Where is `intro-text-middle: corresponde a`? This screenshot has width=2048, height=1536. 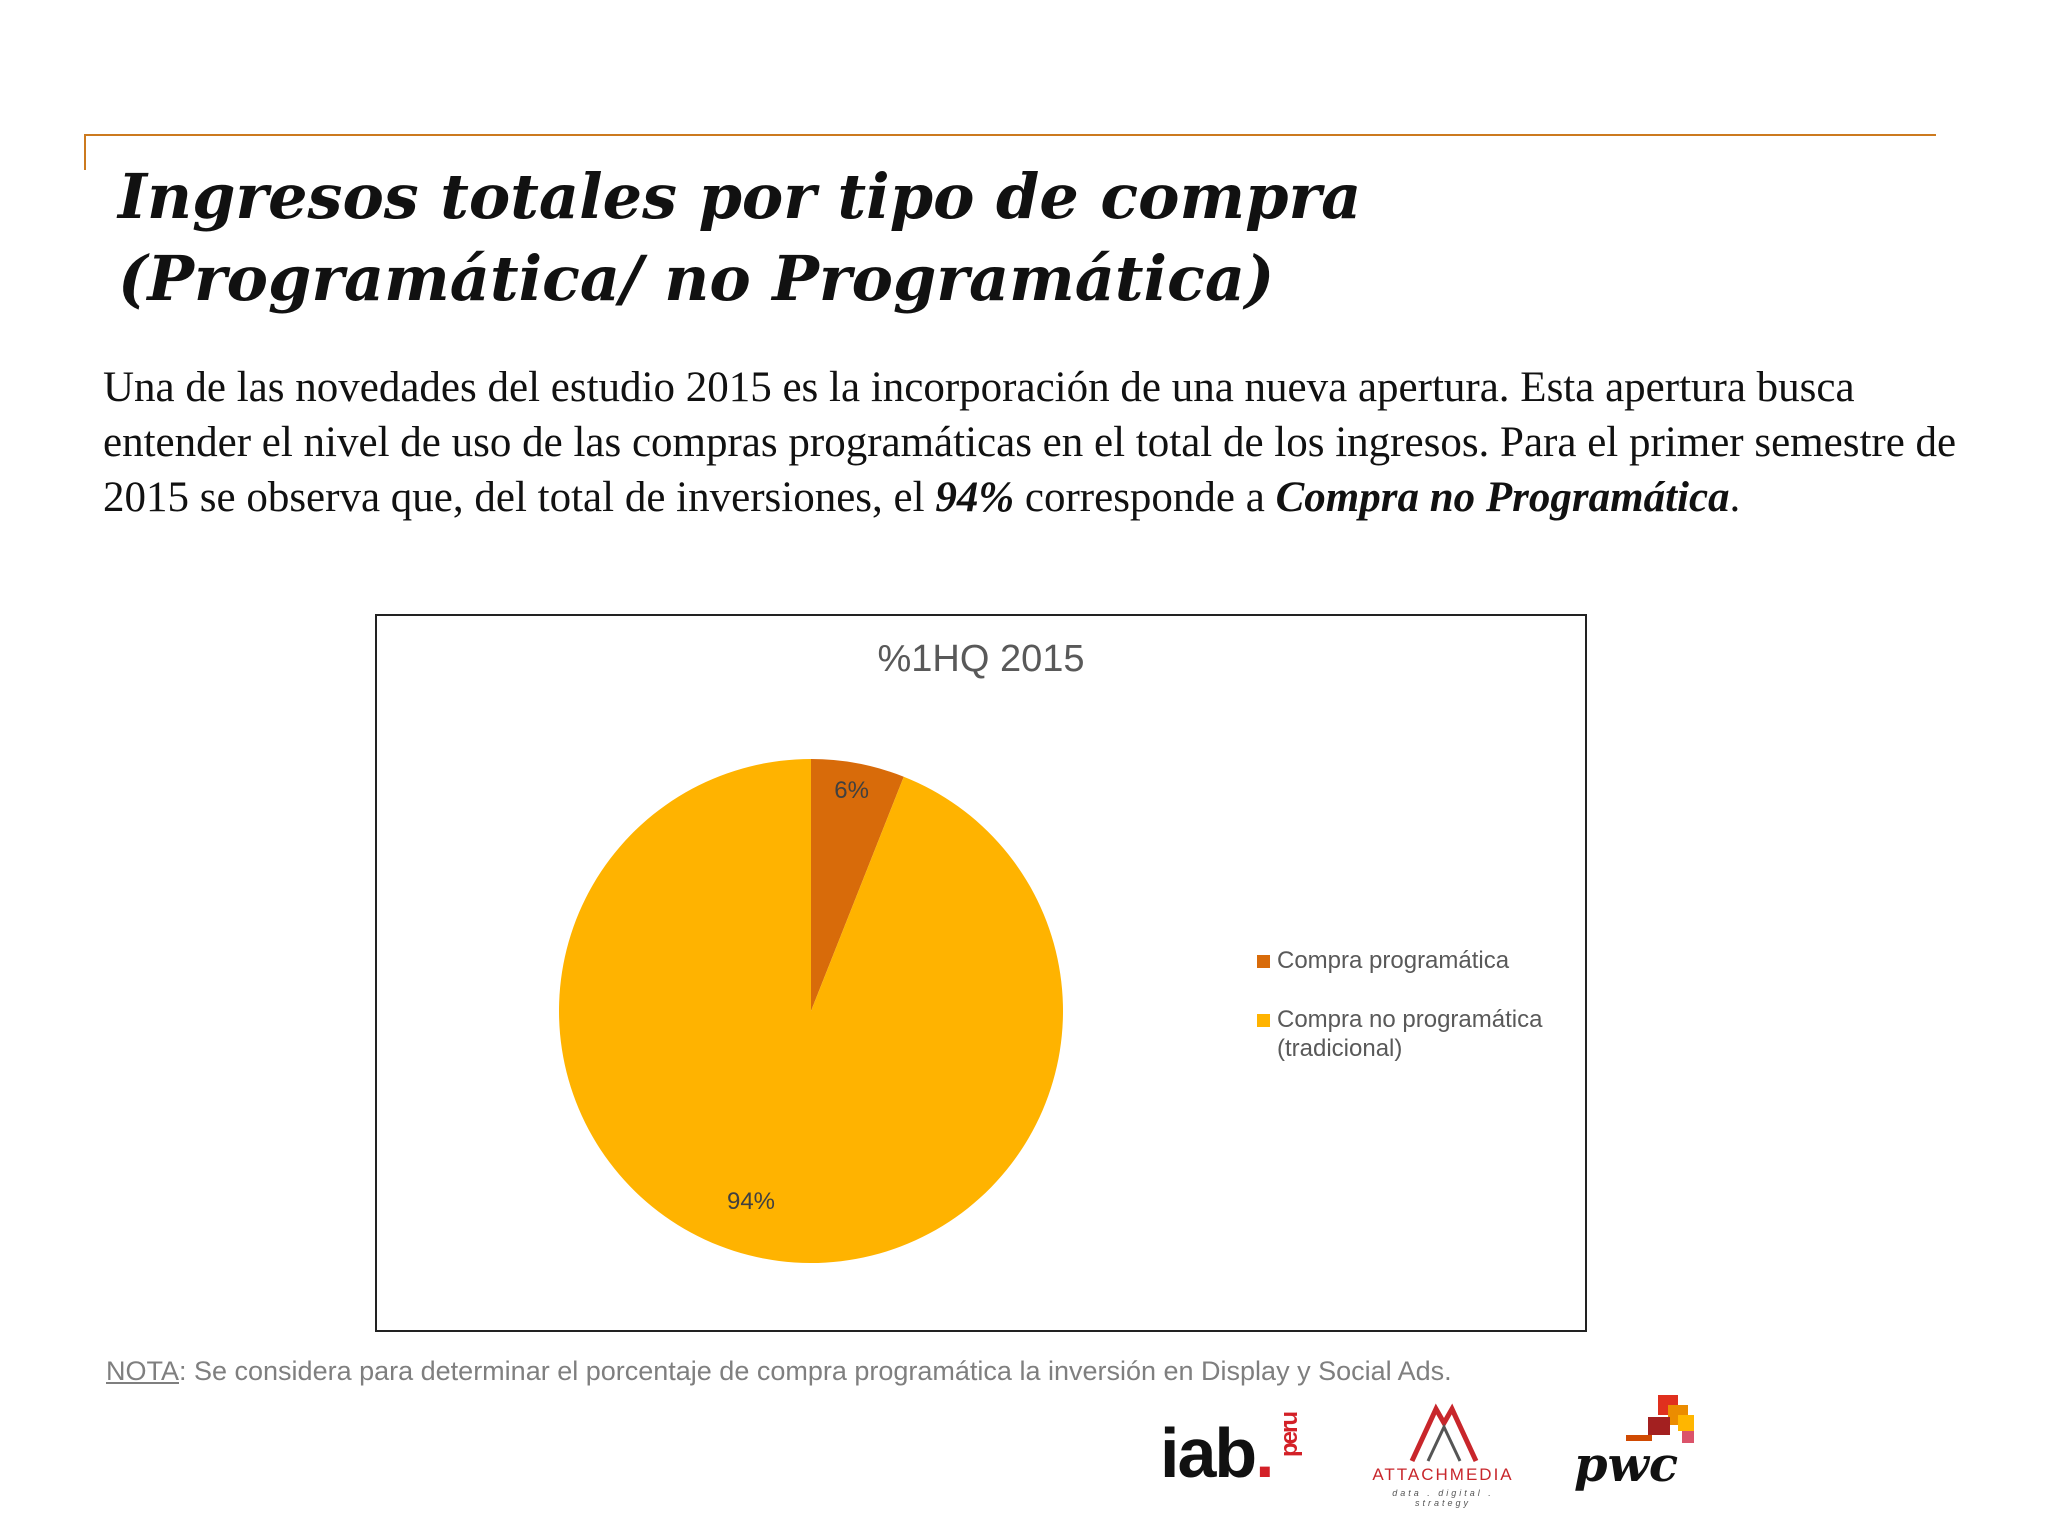
intro-text-middle: corresponde a is located at coordinates (1145, 497).